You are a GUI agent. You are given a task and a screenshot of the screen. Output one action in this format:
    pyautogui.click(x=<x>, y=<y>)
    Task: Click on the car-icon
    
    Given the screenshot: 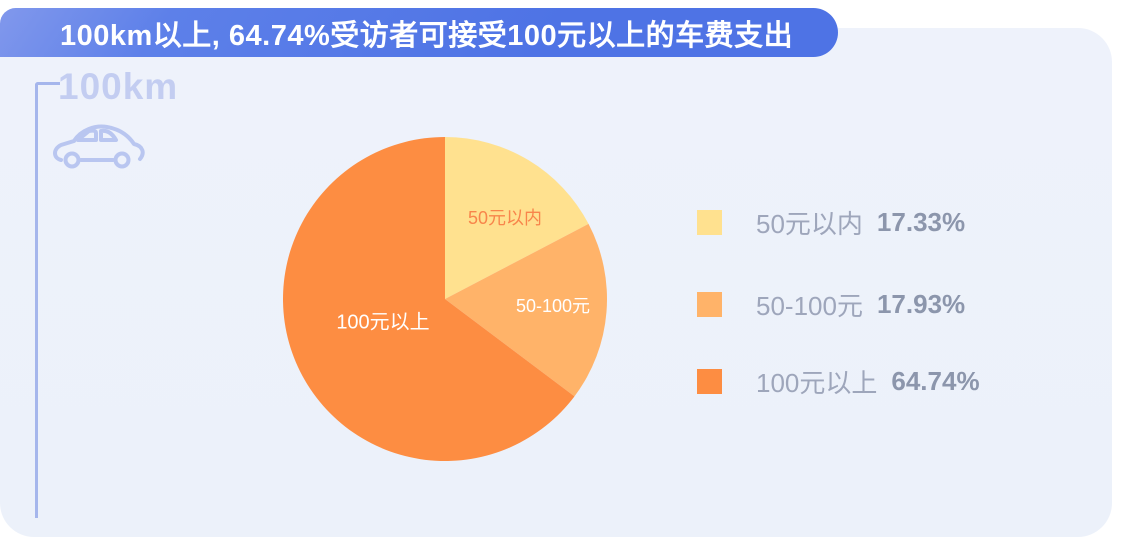 What is the action you would take?
    pyautogui.click(x=100, y=148)
    